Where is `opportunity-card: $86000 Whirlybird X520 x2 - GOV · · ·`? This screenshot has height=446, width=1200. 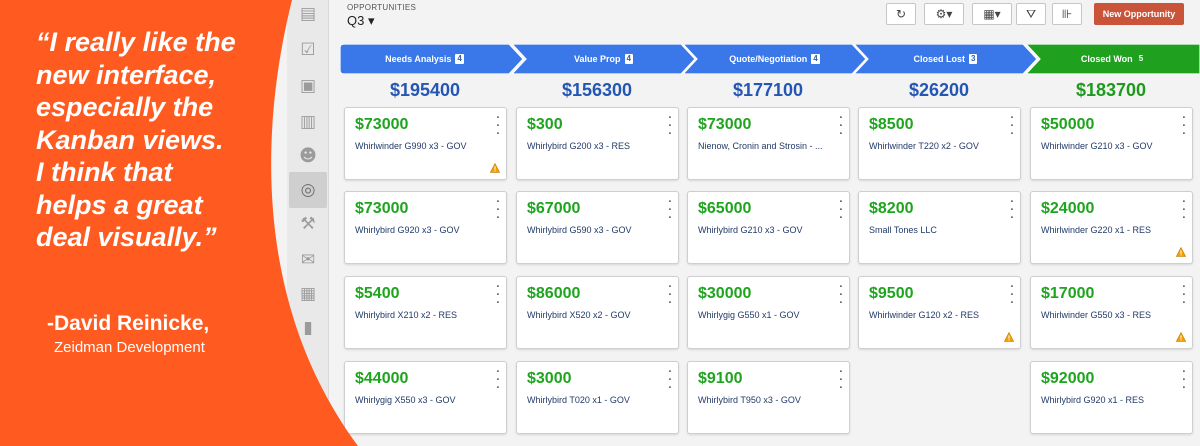
opportunity-card: $86000 Whirlybird X520 x2 - GOV · · · is located at coordinates (597, 312).